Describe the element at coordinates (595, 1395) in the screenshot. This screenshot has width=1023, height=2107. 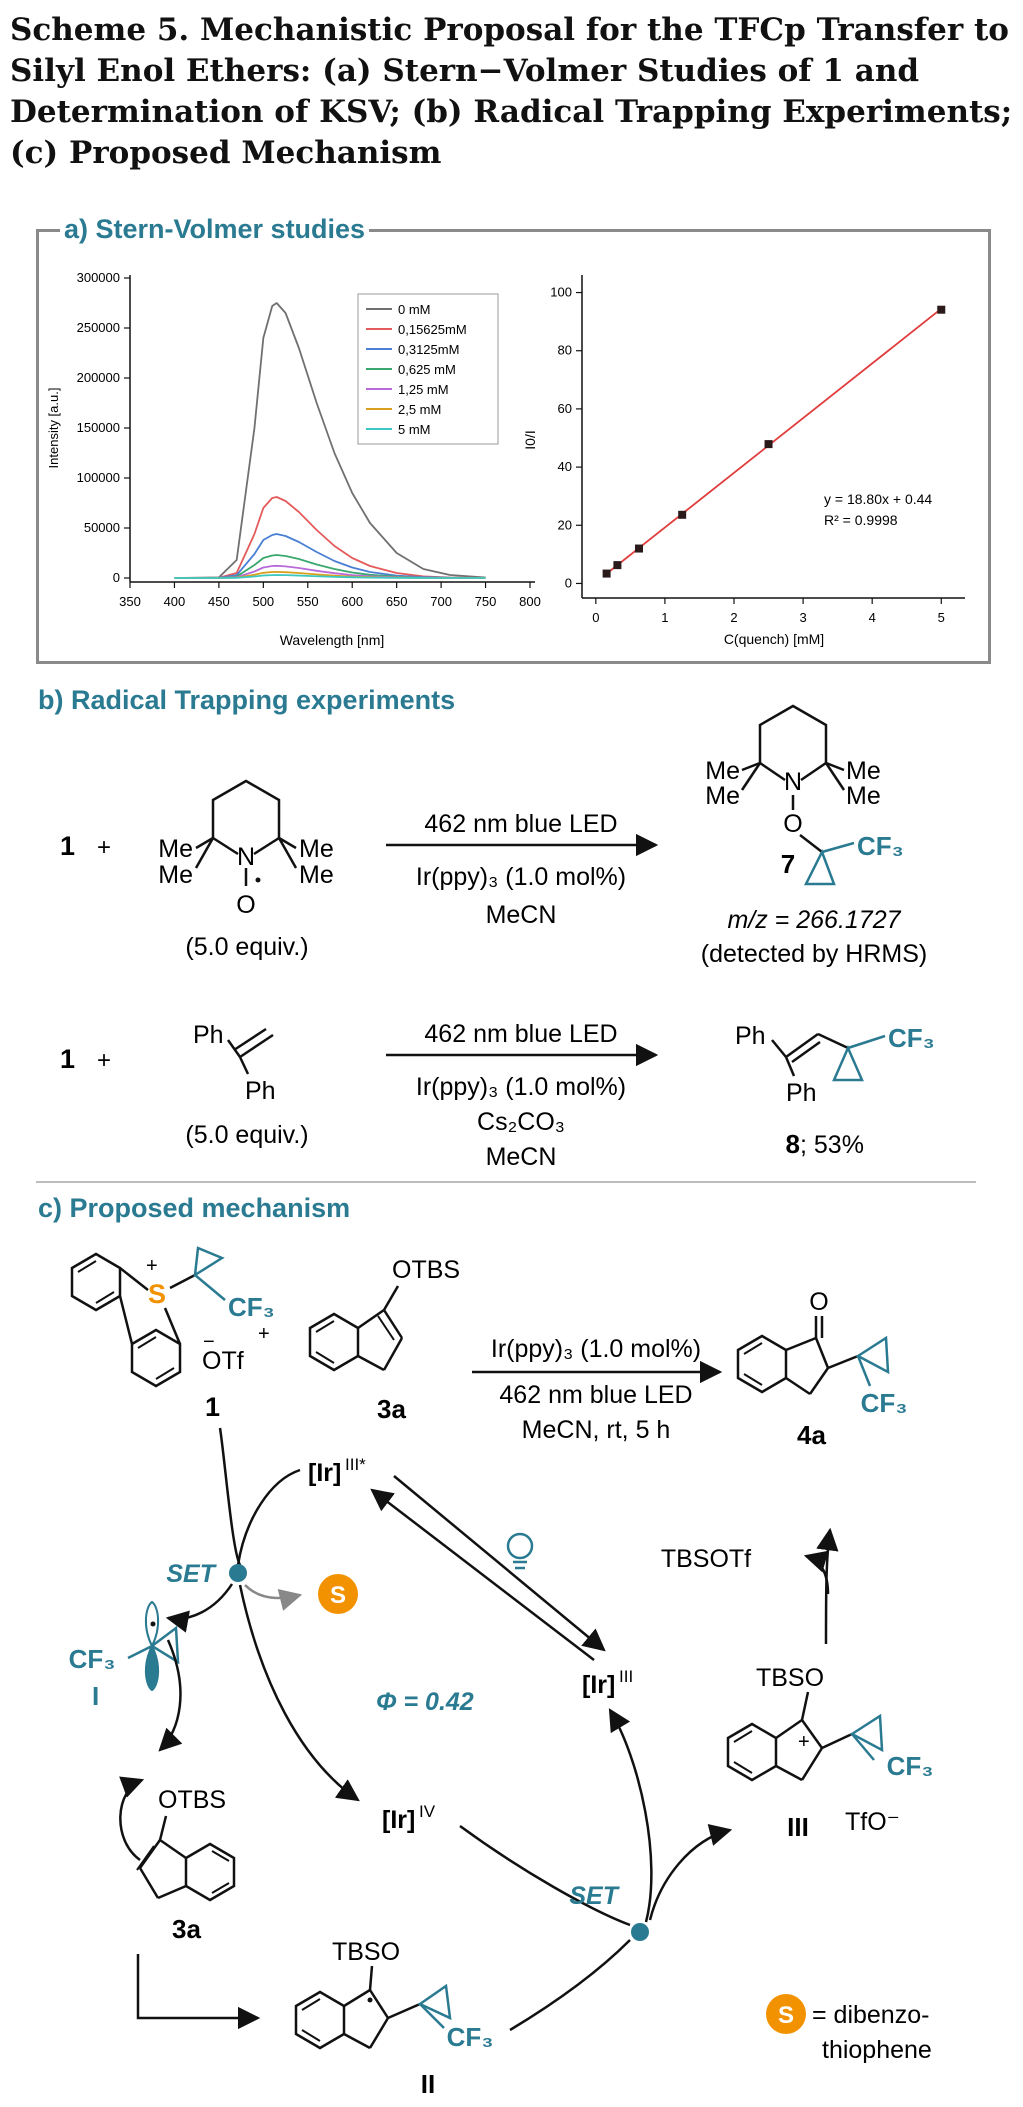
I see `mc-cond-2: 462 nm blue LED` at that location.